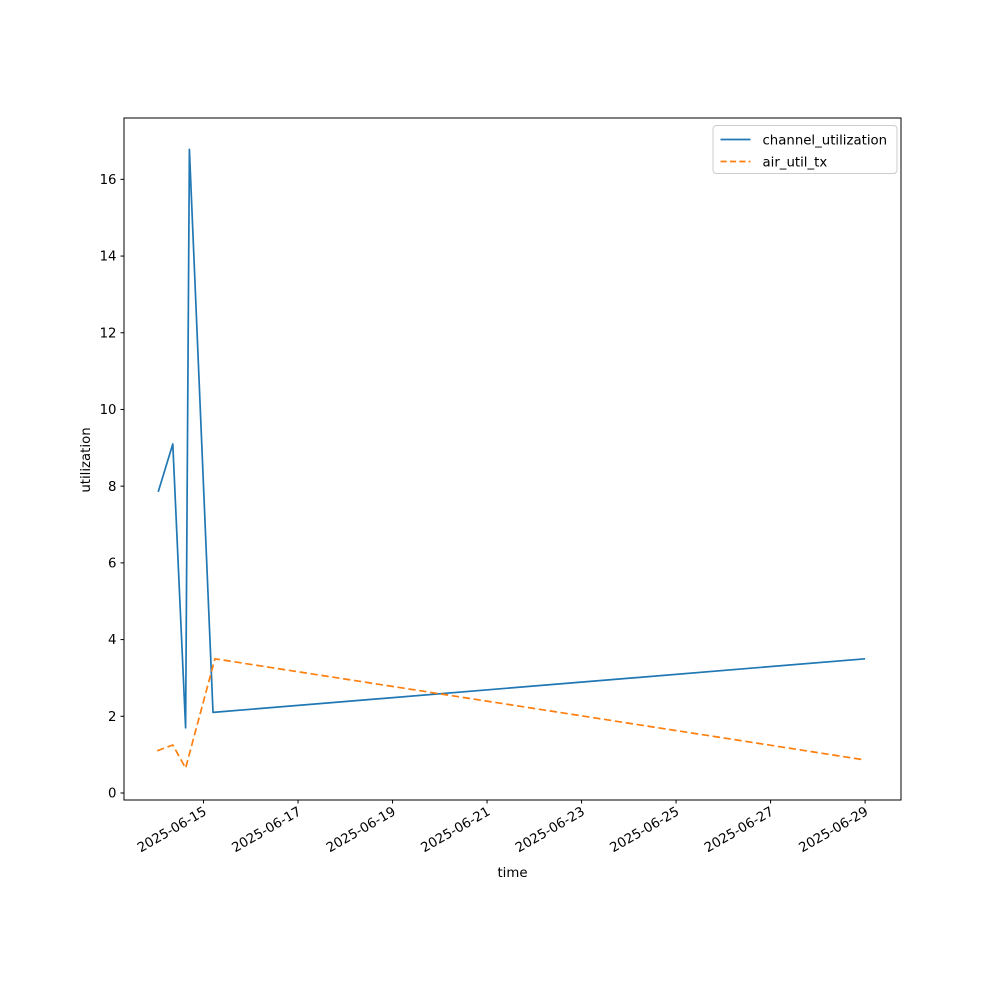 Image resolution: width=1000 pixels, height=1000 pixels. Describe the element at coordinates (509, 713) in the screenshot. I see `series-line-air_util_tx` at that location.